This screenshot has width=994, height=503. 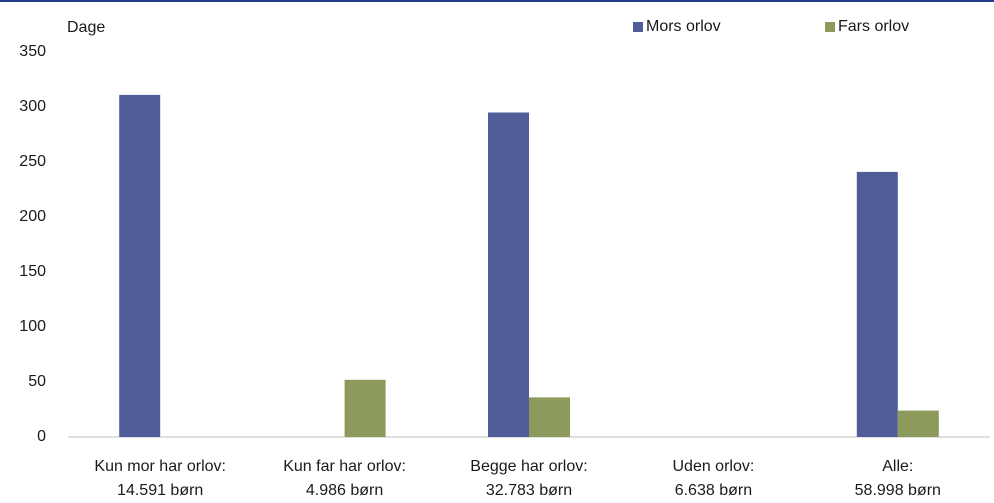 What do you see at coordinates (344, 490) in the screenshot?
I see `x-tick-label: 4.986 børn` at bounding box center [344, 490].